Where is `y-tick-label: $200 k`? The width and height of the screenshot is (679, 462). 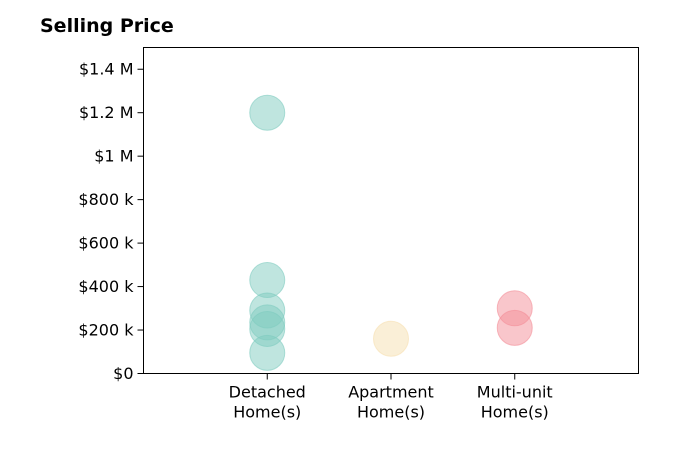
y-tick-label: $200 k is located at coordinates (106, 330).